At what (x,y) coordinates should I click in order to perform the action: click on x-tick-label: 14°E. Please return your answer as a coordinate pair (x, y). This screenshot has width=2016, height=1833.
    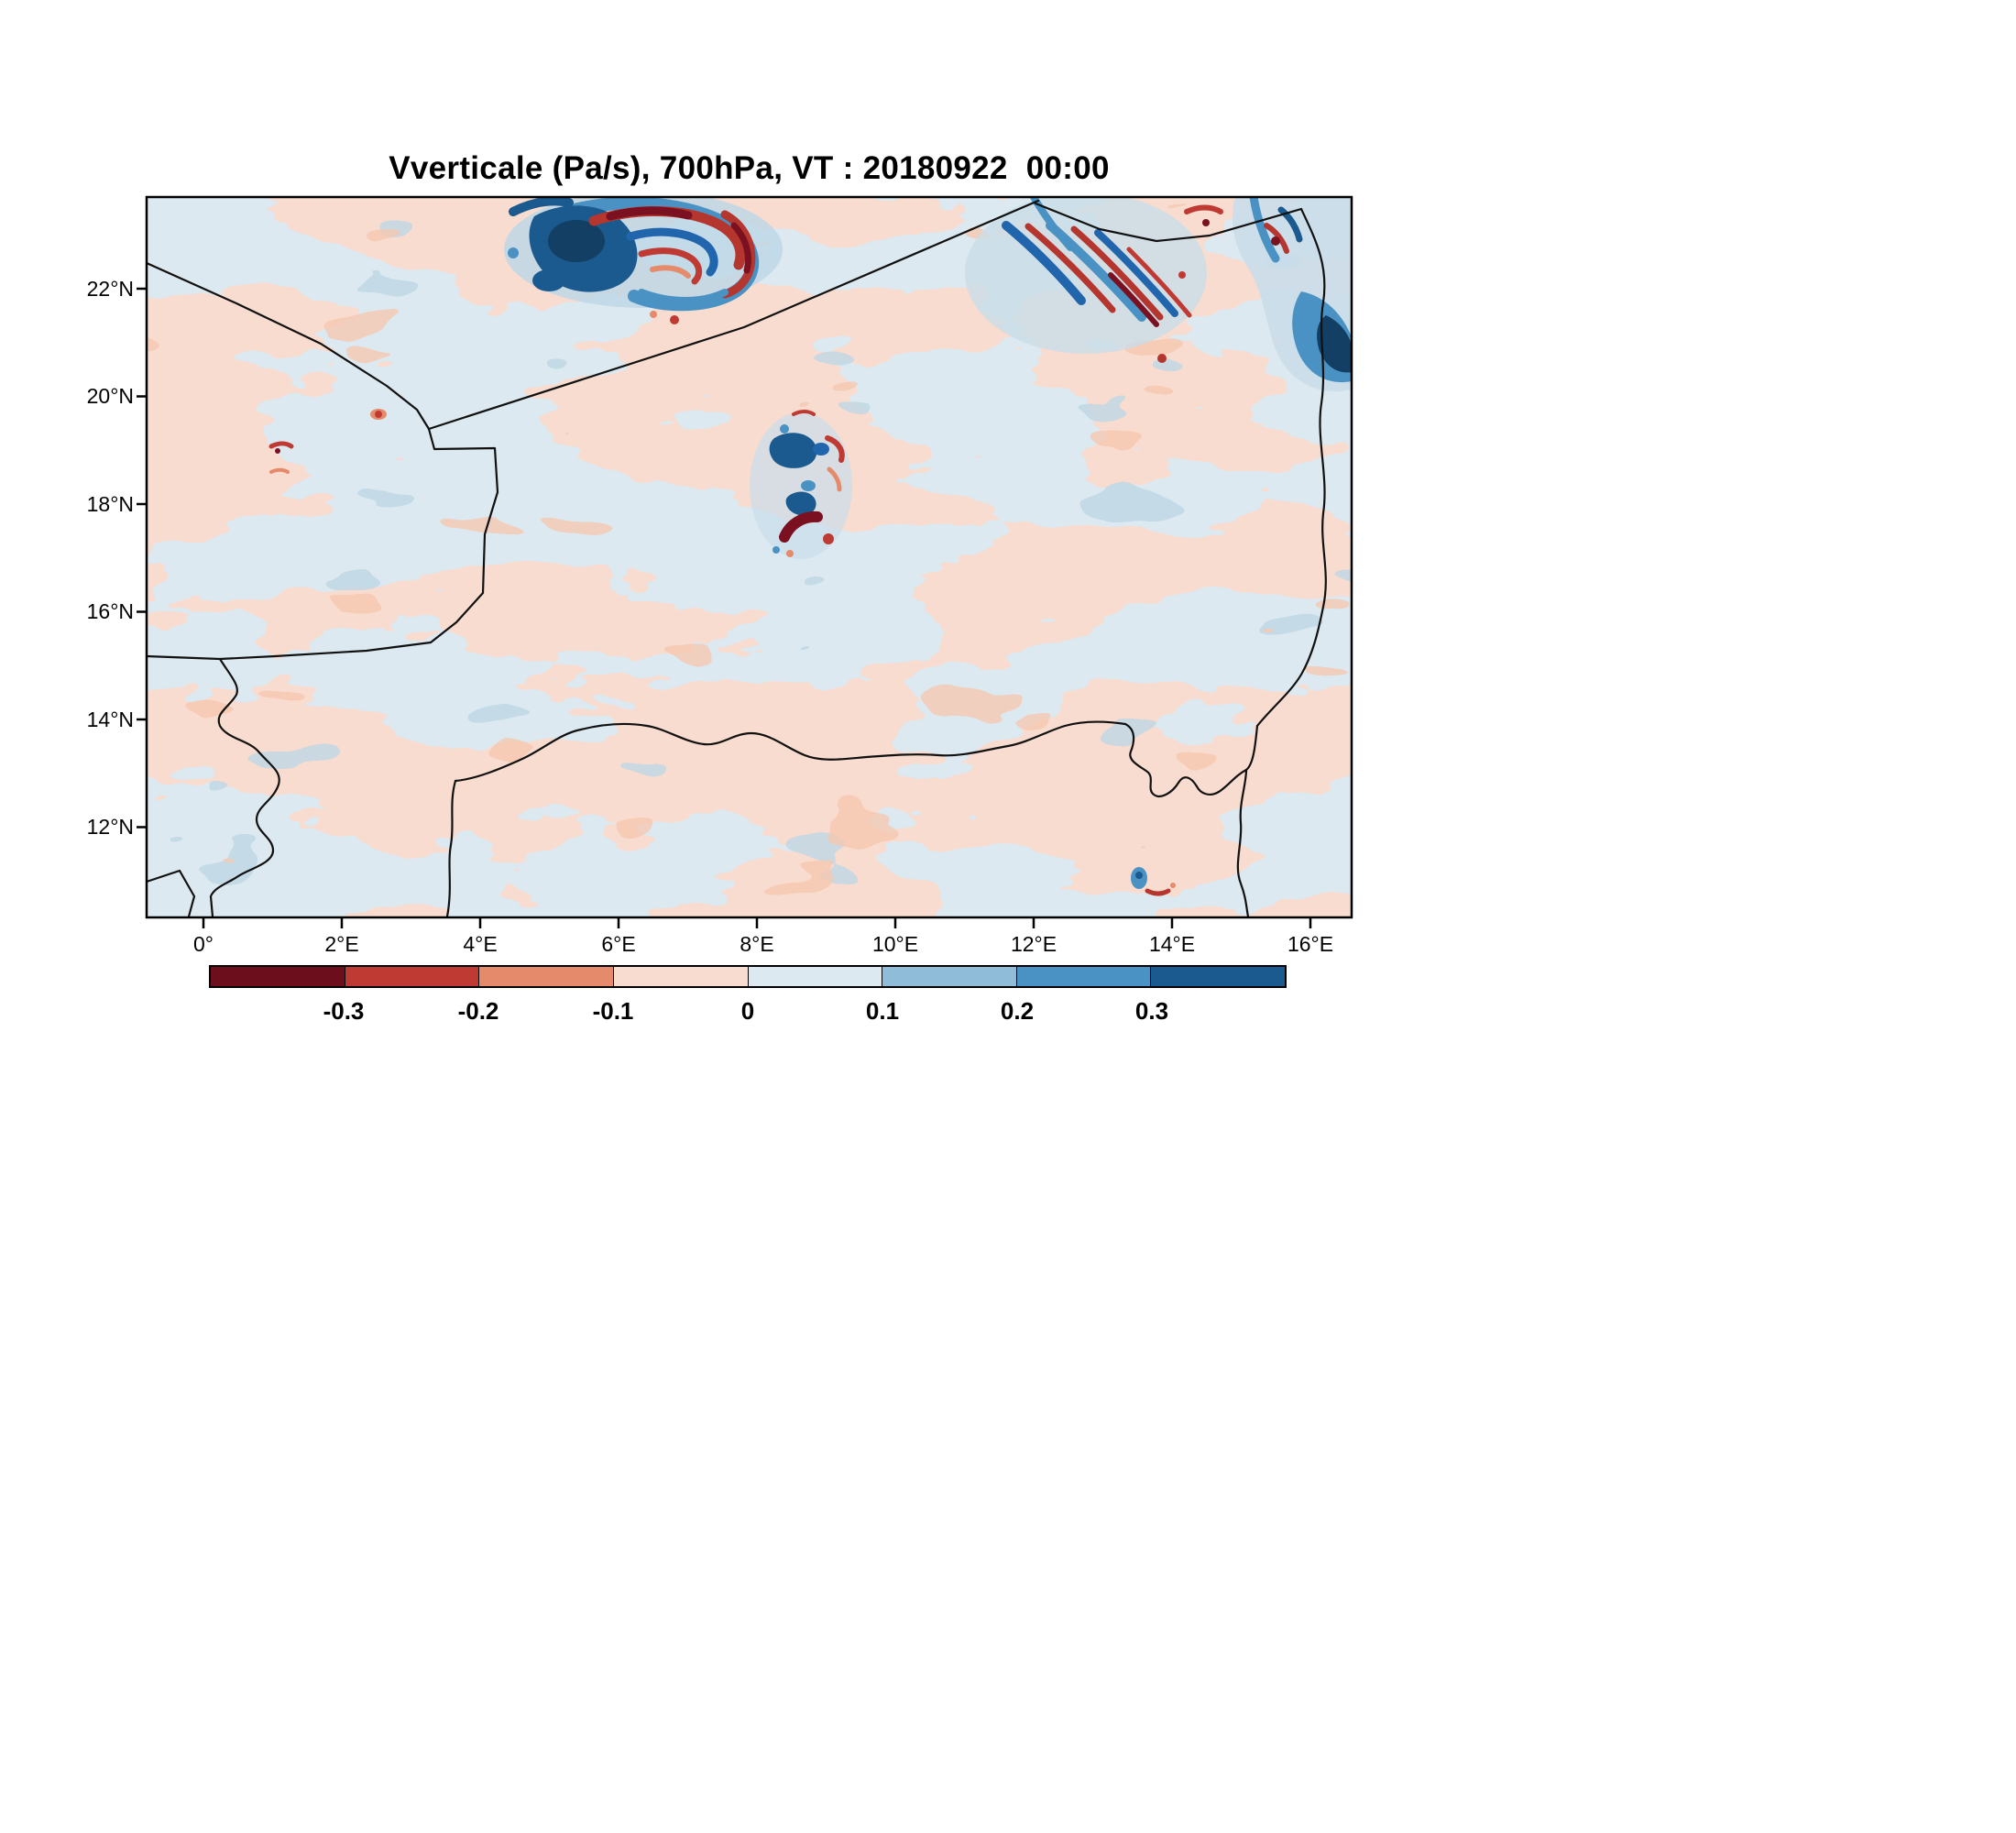
    Looking at the image, I should click on (1172, 944).